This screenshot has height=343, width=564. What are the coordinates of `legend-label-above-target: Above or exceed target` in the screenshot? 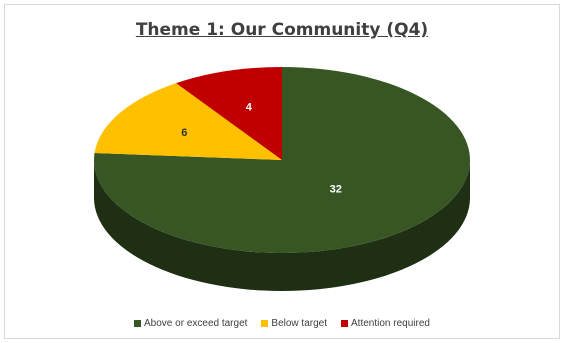 It's located at (196, 323).